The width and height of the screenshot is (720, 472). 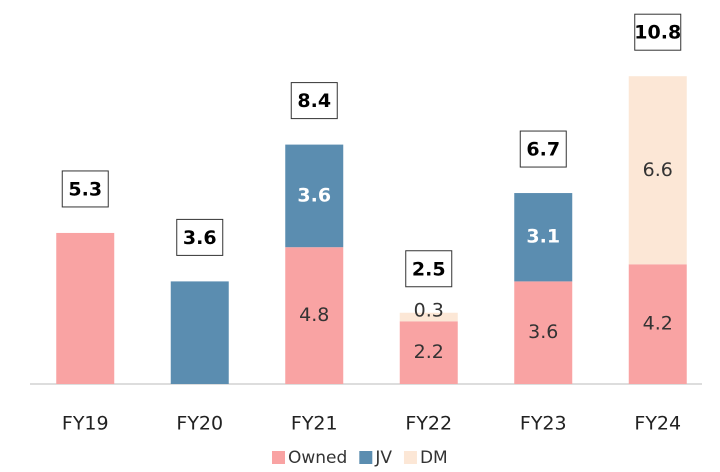 I want to click on segment-label: 4.8, so click(x=314, y=315).